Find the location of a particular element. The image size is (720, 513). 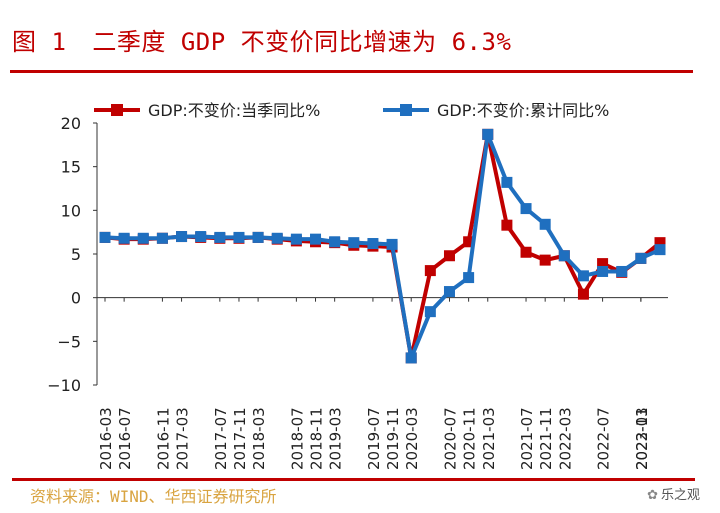

legend-item: GDP:不变价:当季同比% is located at coordinates (207, 110).